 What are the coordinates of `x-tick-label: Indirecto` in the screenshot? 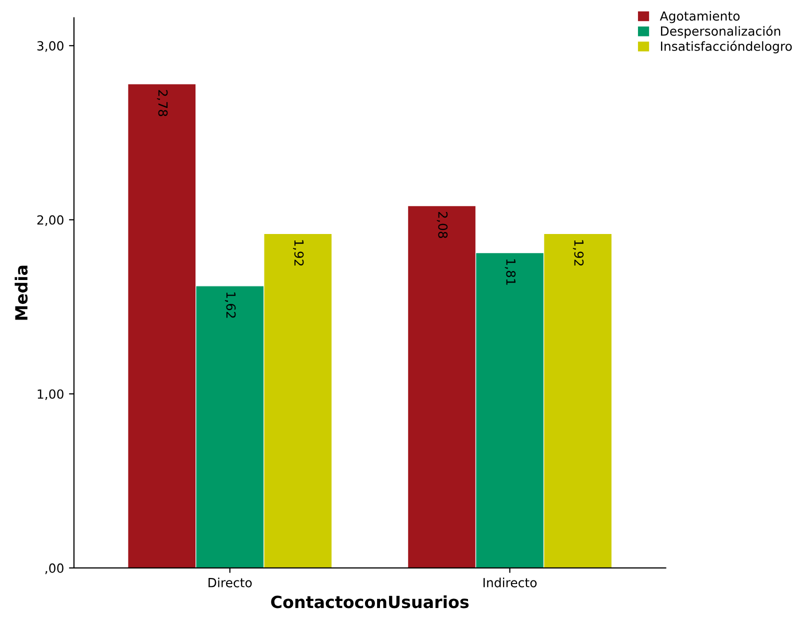 It's located at (510, 583).